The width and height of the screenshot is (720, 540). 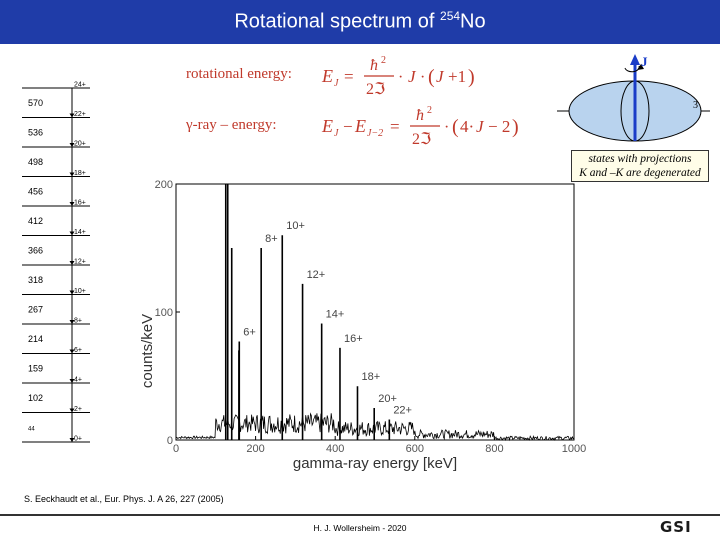 What do you see at coordinates (457, 76) in the screenshot?
I see `svg-text: +1` at bounding box center [457, 76].